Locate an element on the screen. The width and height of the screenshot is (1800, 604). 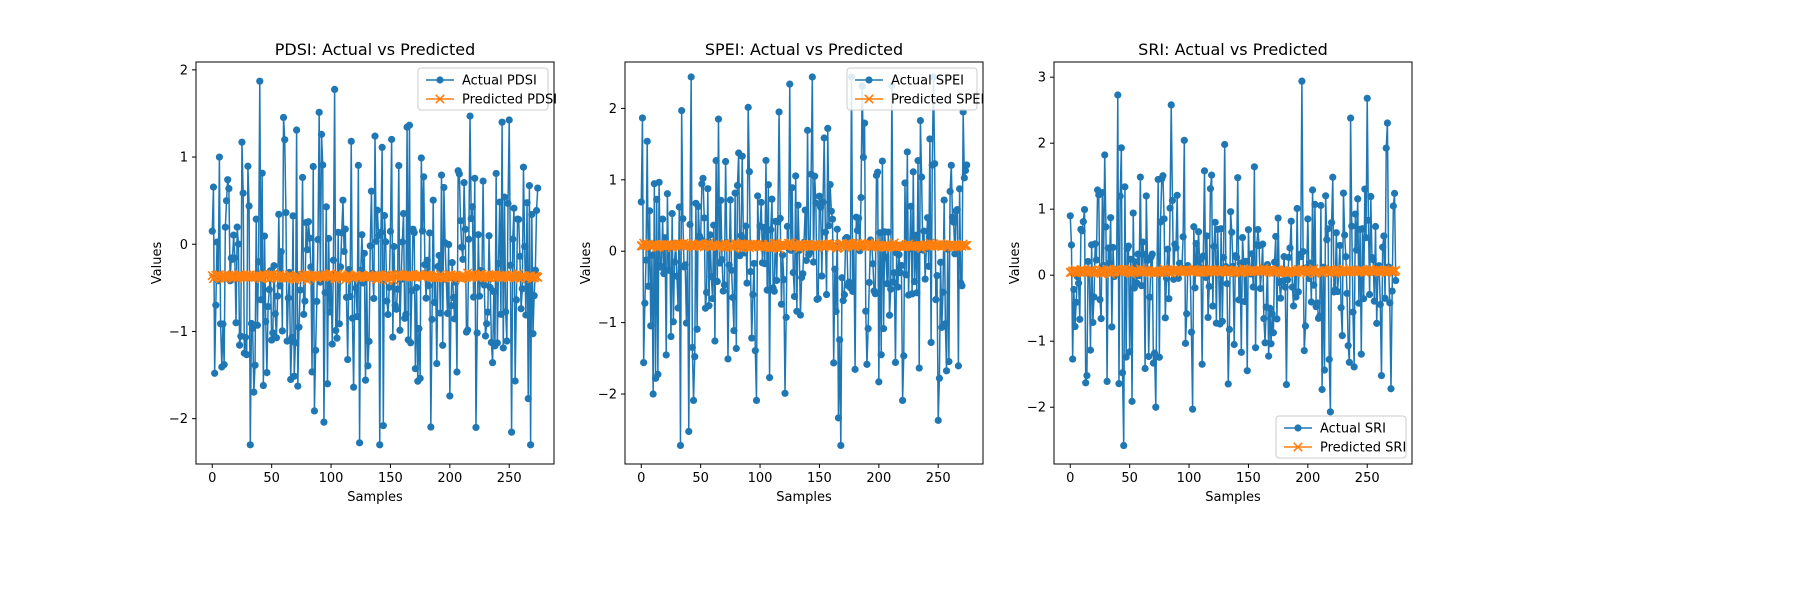
chart-title: SRI: Actual vs Predicted is located at coordinates (1233, 49).